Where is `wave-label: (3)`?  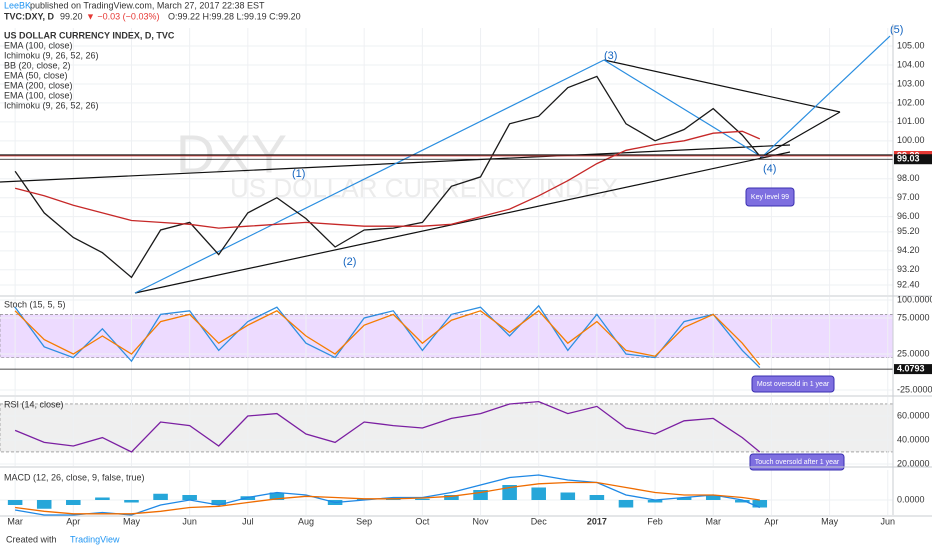
wave-label: (3) is located at coordinates (610, 56).